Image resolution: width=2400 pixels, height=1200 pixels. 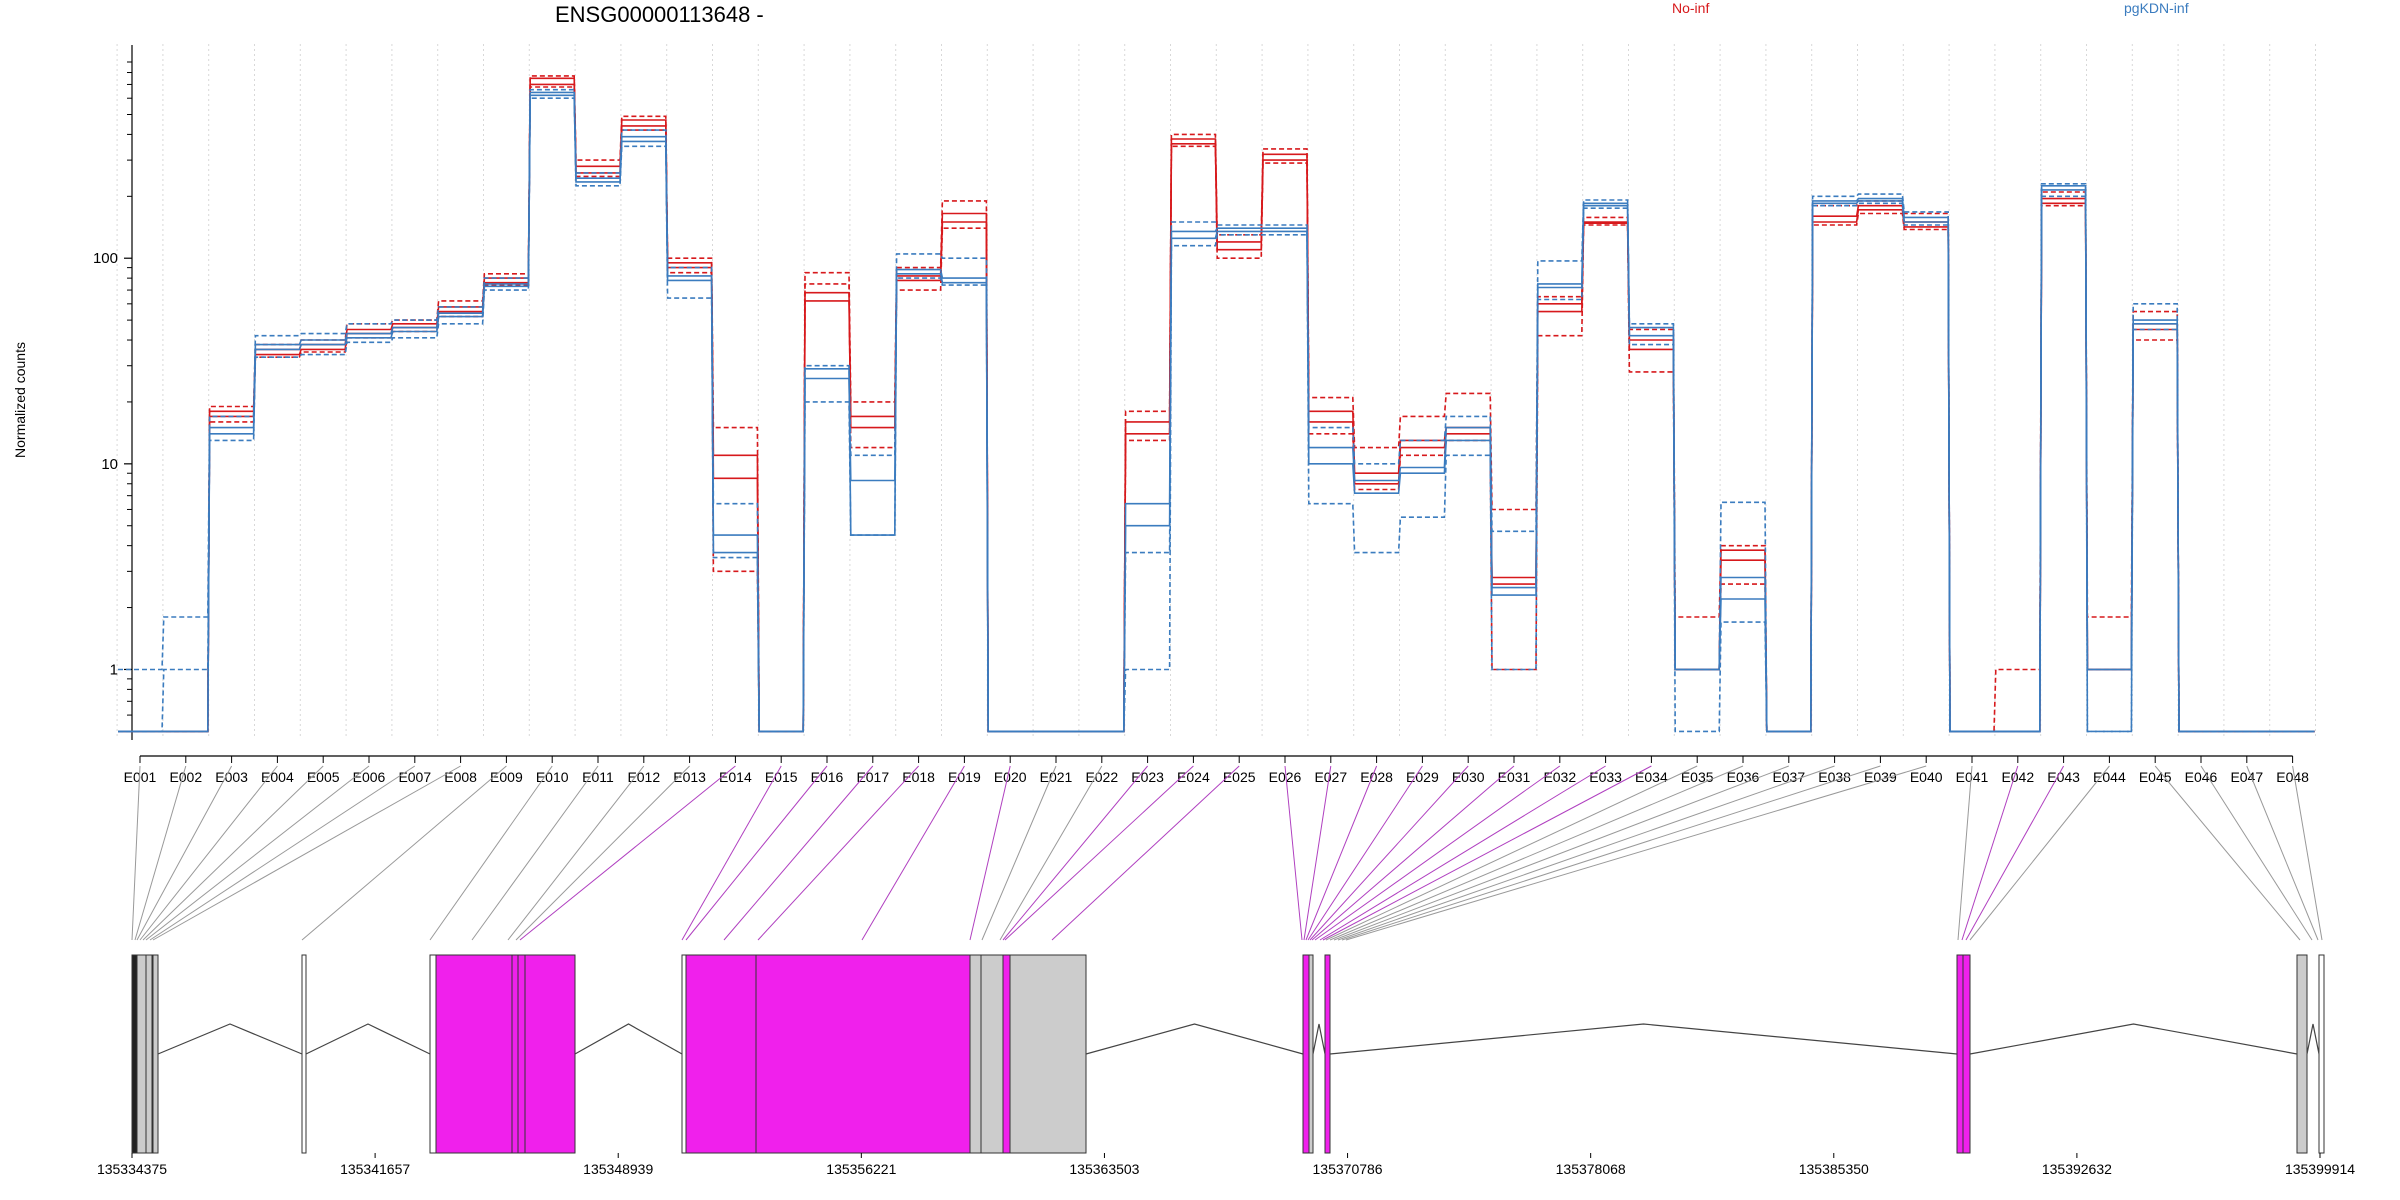 What do you see at coordinates (735, 777) in the screenshot?
I see `x-tick-label: E014` at bounding box center [735, 777].